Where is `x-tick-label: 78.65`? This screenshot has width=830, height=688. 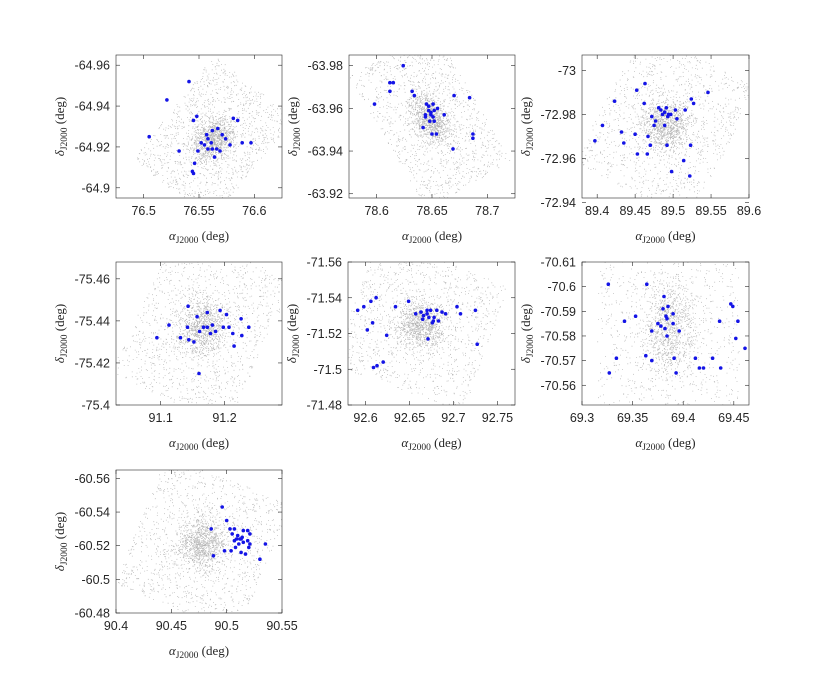 x-tick-label: 78.65 is located at coordinates (431, 211).